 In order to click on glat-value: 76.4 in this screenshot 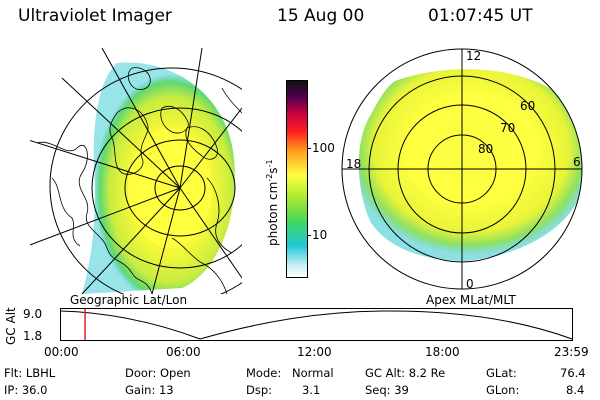, I will do `click(573, 373)`.